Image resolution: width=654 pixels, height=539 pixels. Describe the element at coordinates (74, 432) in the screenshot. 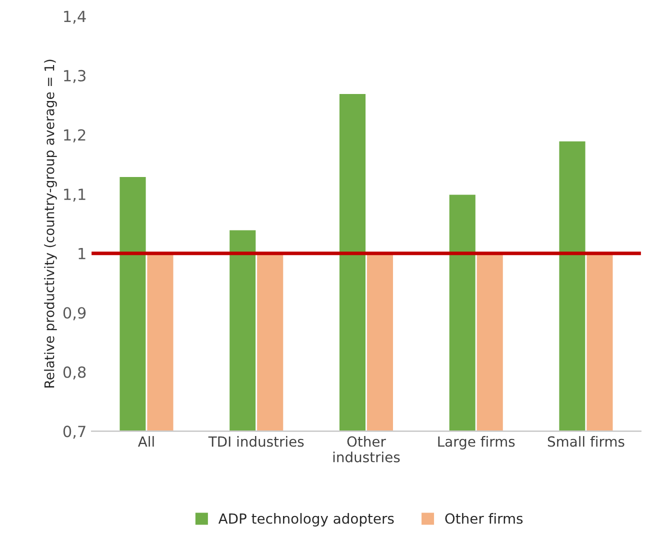

I see `y-tick-label: 0,7` at that location.